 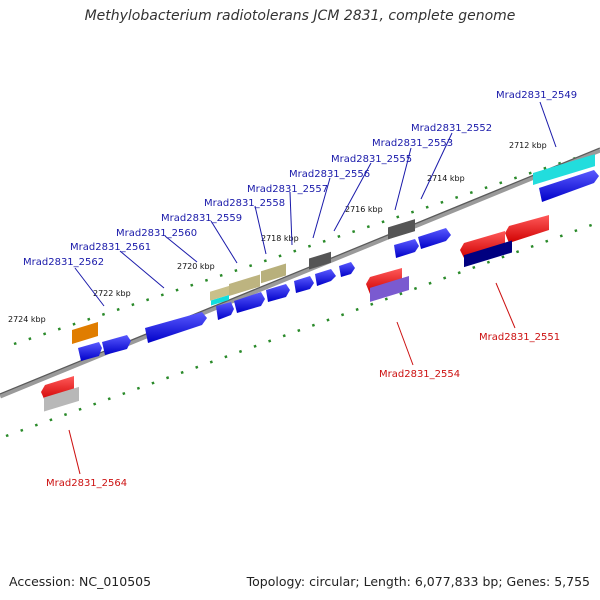 What do you see at coordinates (412, 143) in the screenshot?
I see `gene-label: Mrad2831_2553` at bounding box center [412, 143].